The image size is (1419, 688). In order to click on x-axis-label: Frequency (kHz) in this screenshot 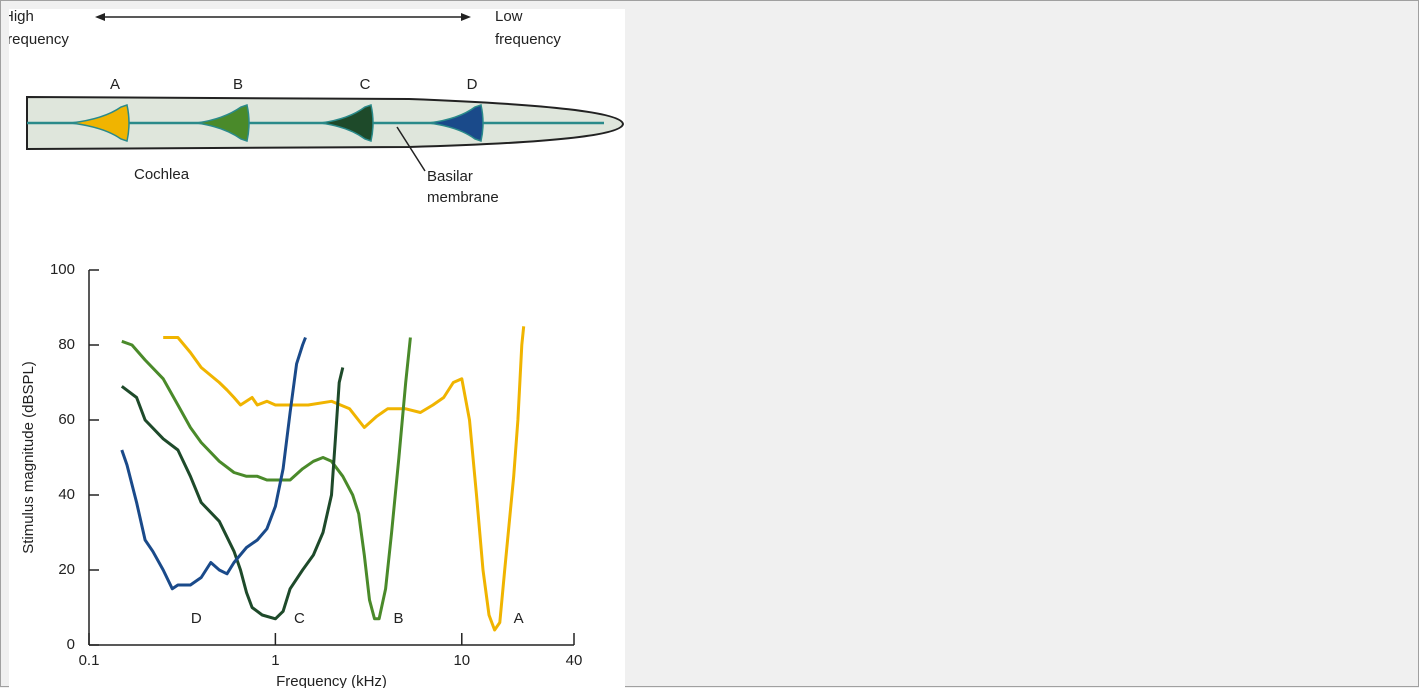, I will do `click(331, 680)`.